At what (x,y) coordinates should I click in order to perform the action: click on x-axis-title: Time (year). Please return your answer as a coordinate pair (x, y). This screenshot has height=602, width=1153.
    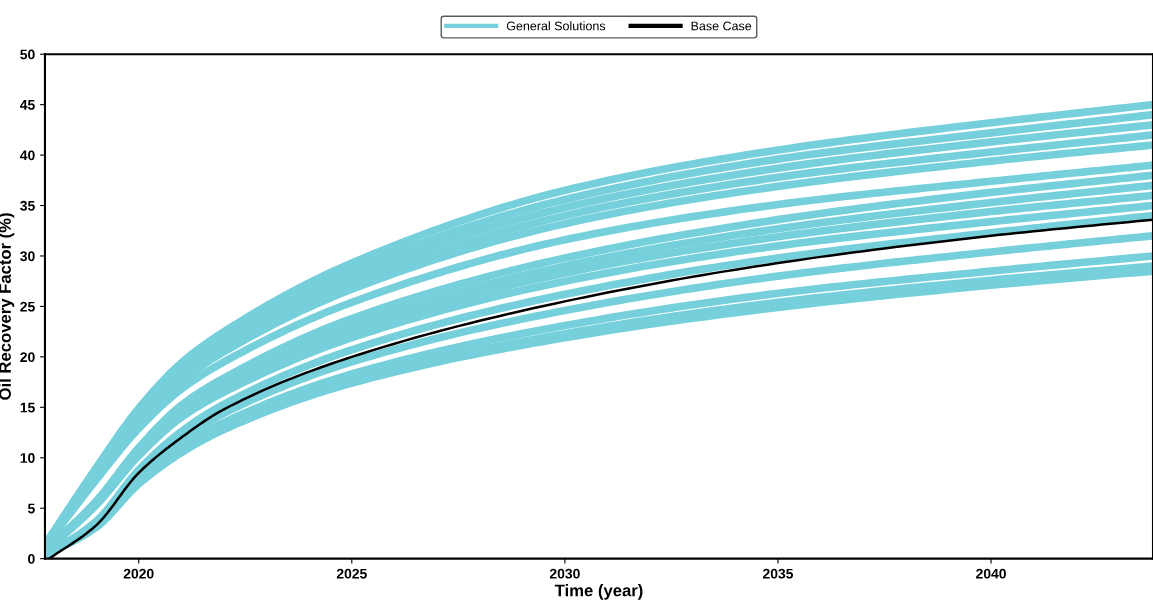
    Looking at the image, I should click on (598, 592).